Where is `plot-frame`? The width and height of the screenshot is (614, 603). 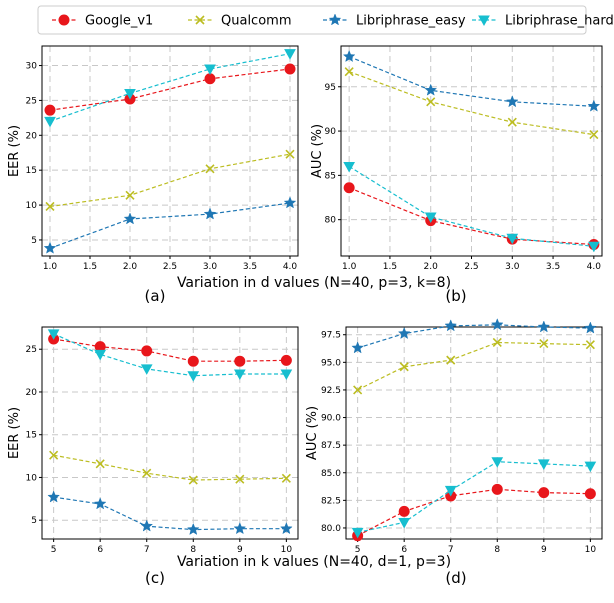
plot-frame is located at coordinates (474, 433).